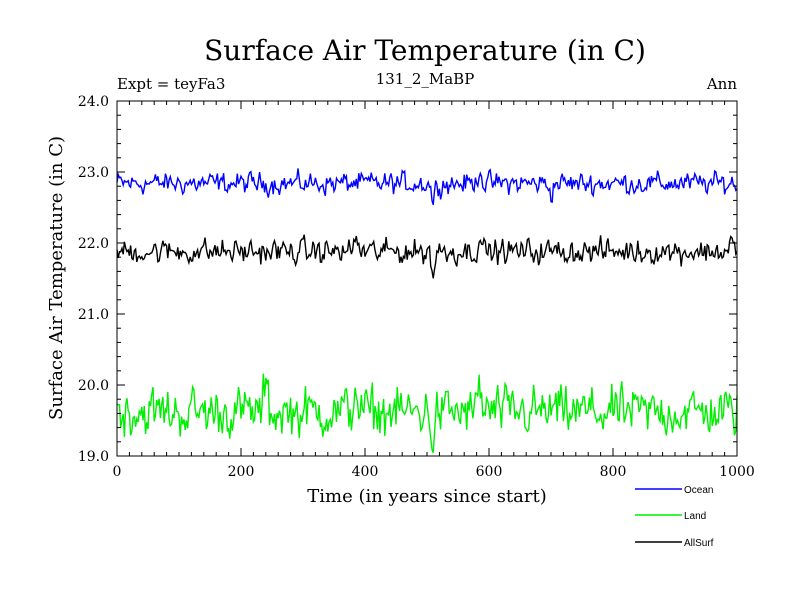 This screenshot has height=600, width=800. What do you see at coordinates (425, 79) in the screenshot?
I see `run-label: 131_2_MaBP` at bounding box center [425, 79].